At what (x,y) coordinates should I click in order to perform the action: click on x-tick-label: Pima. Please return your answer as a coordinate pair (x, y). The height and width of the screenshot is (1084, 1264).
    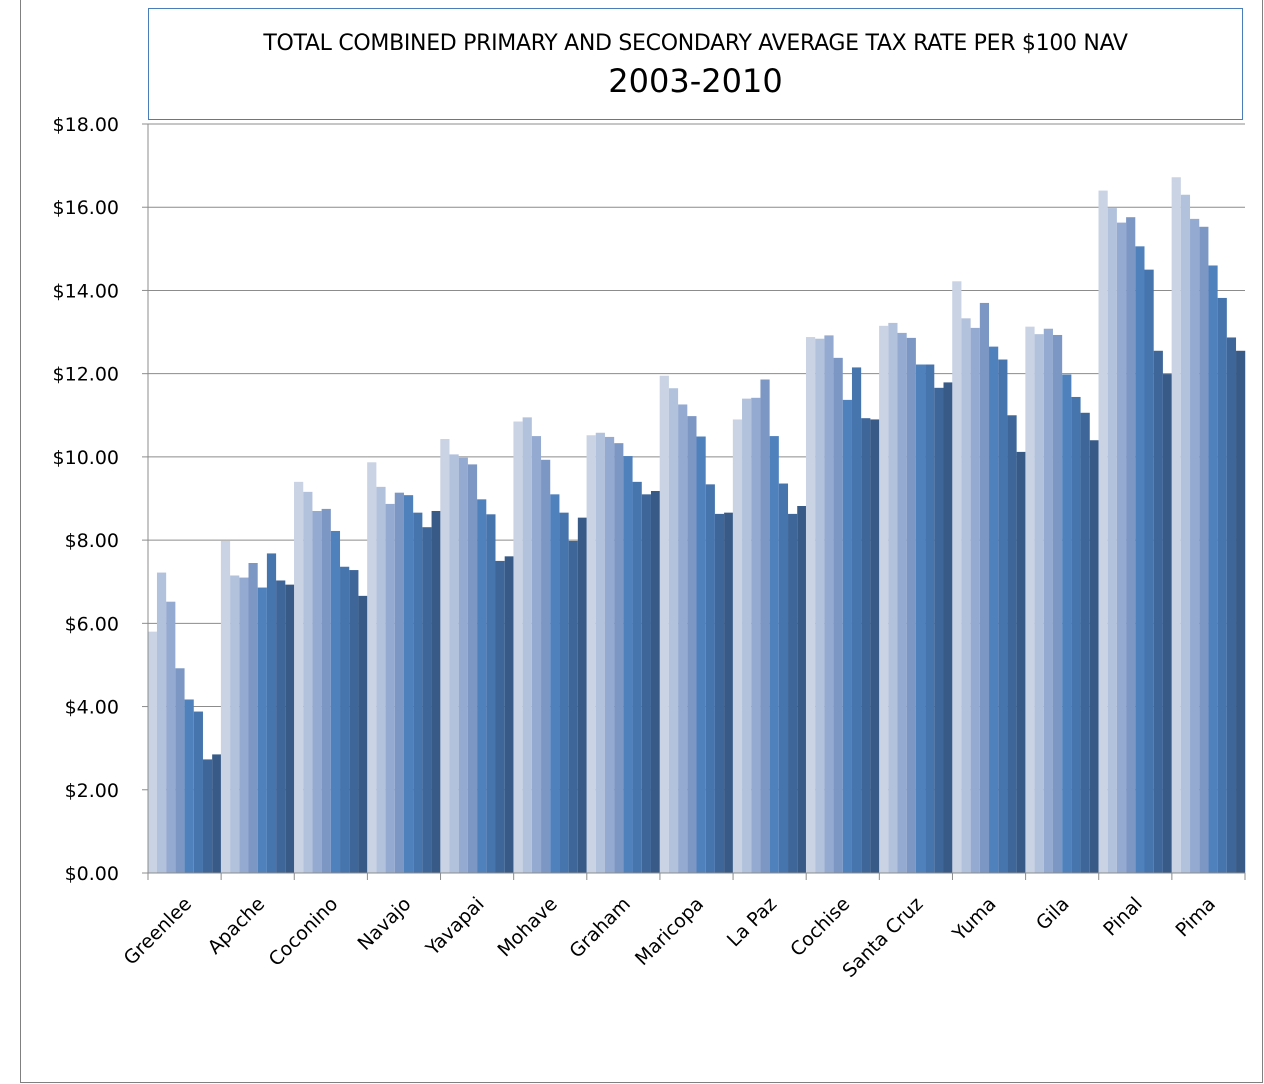
    Looking at the image, I should click on (1196, 917).